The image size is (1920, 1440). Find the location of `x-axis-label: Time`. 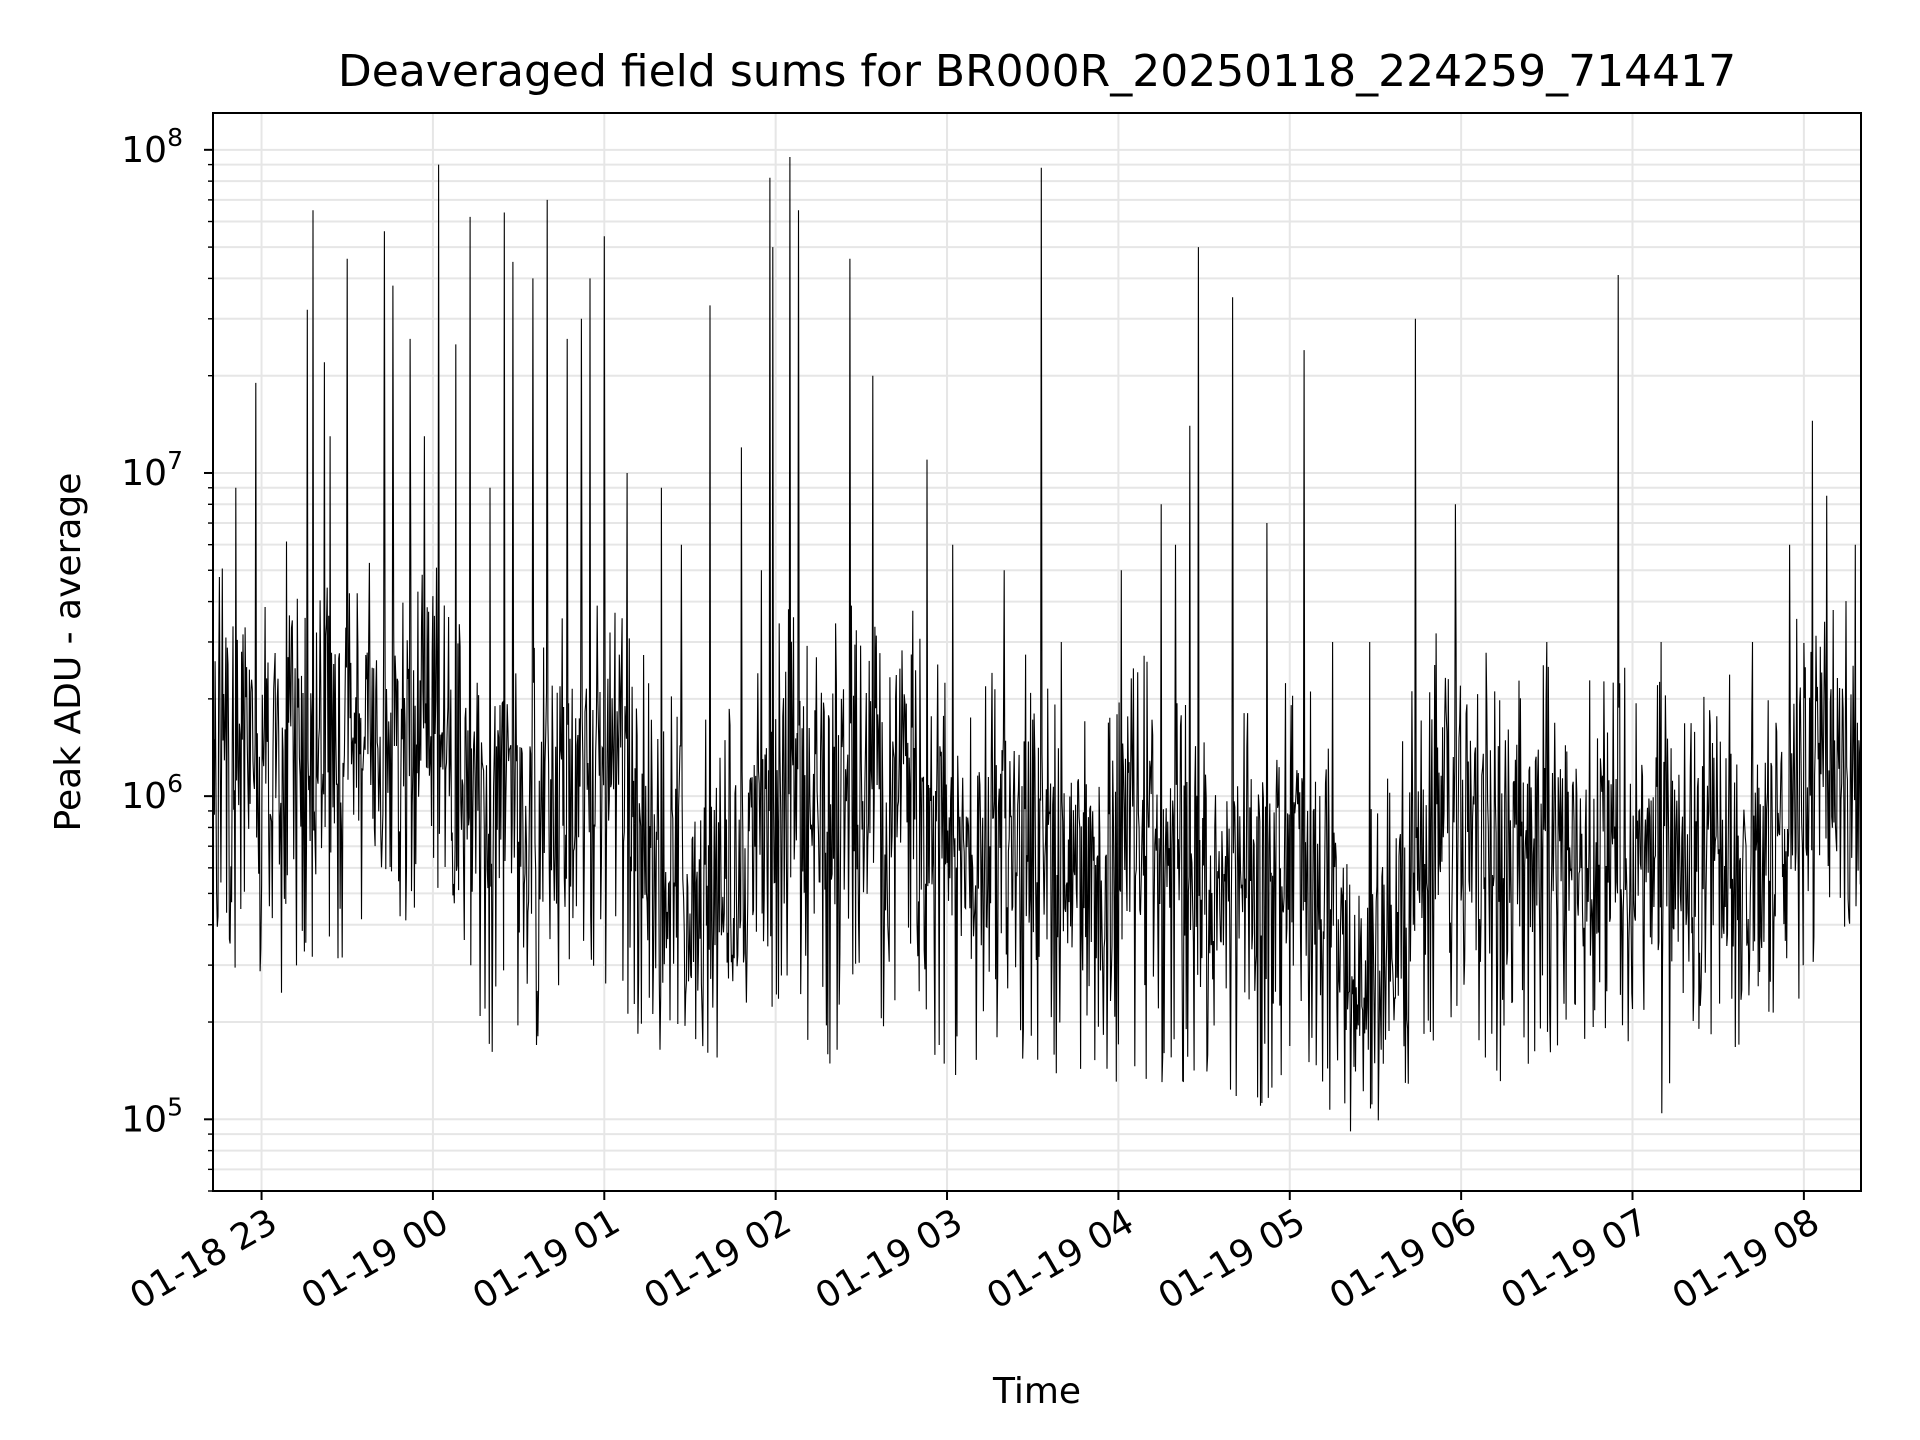

x-axis-label: Time is located at coordinates (1036, 1391).